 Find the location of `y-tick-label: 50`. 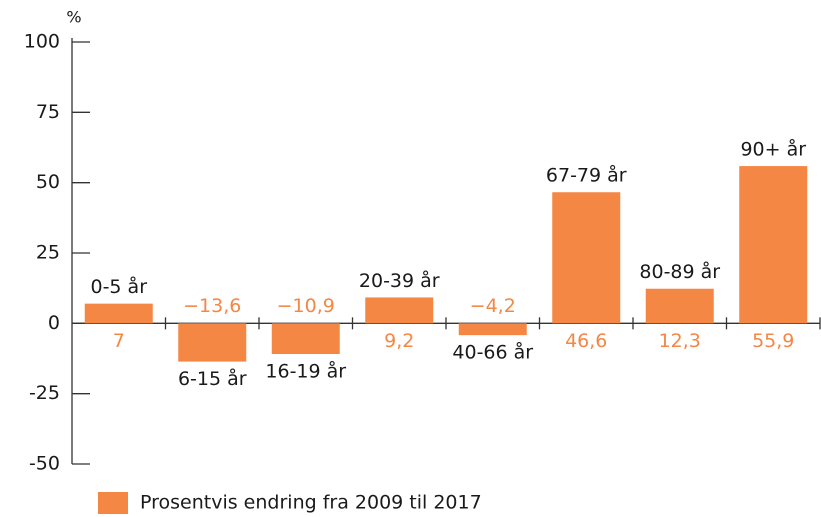

y-tick-label: 50 is located at coordinates (48, 182).